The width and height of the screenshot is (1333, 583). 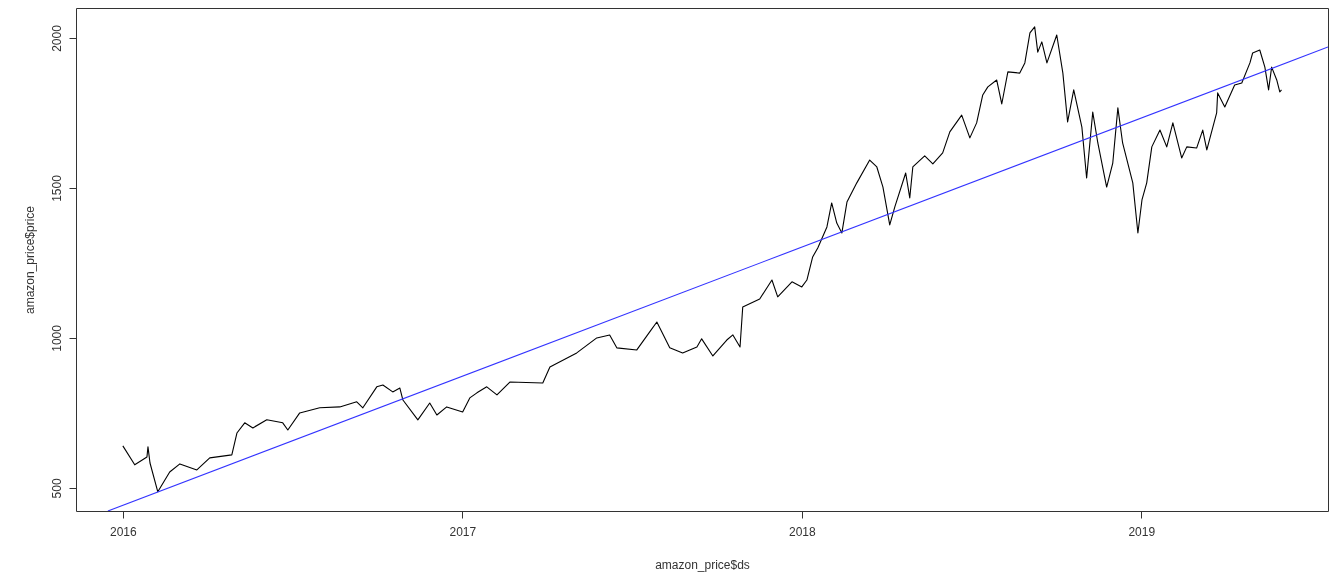 I want to click on x-tick-label: 2019, so click(x=1142, y=531).